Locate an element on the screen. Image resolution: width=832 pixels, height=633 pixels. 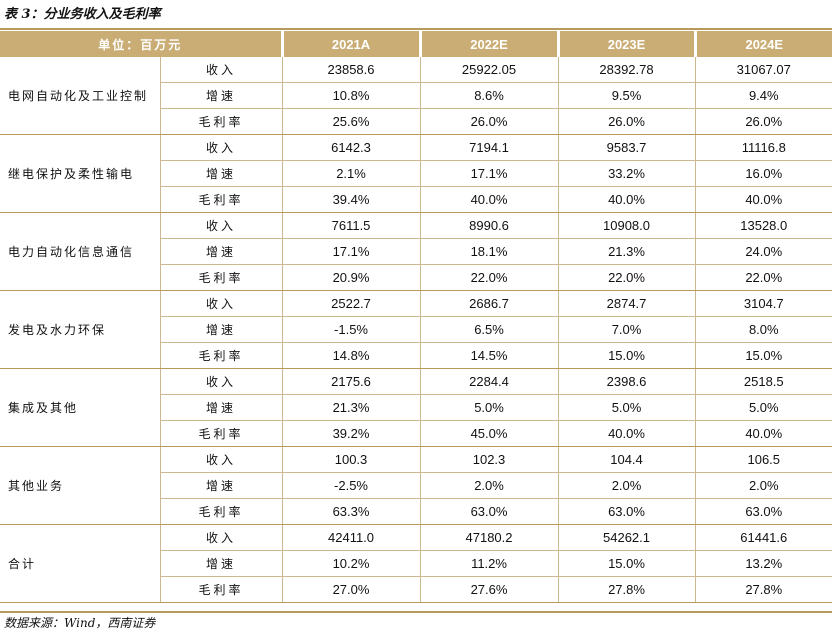
value-cell: 102.3 is located at coordinates (489, 459).